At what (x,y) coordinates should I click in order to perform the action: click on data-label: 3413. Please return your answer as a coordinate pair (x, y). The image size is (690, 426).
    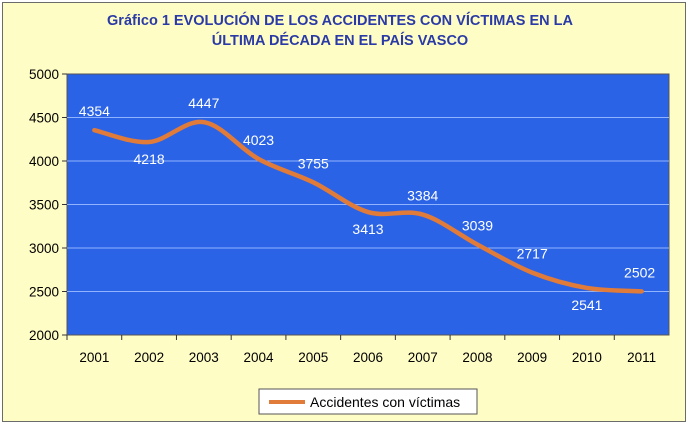
    Looking at the image, I should click on (367, 229).